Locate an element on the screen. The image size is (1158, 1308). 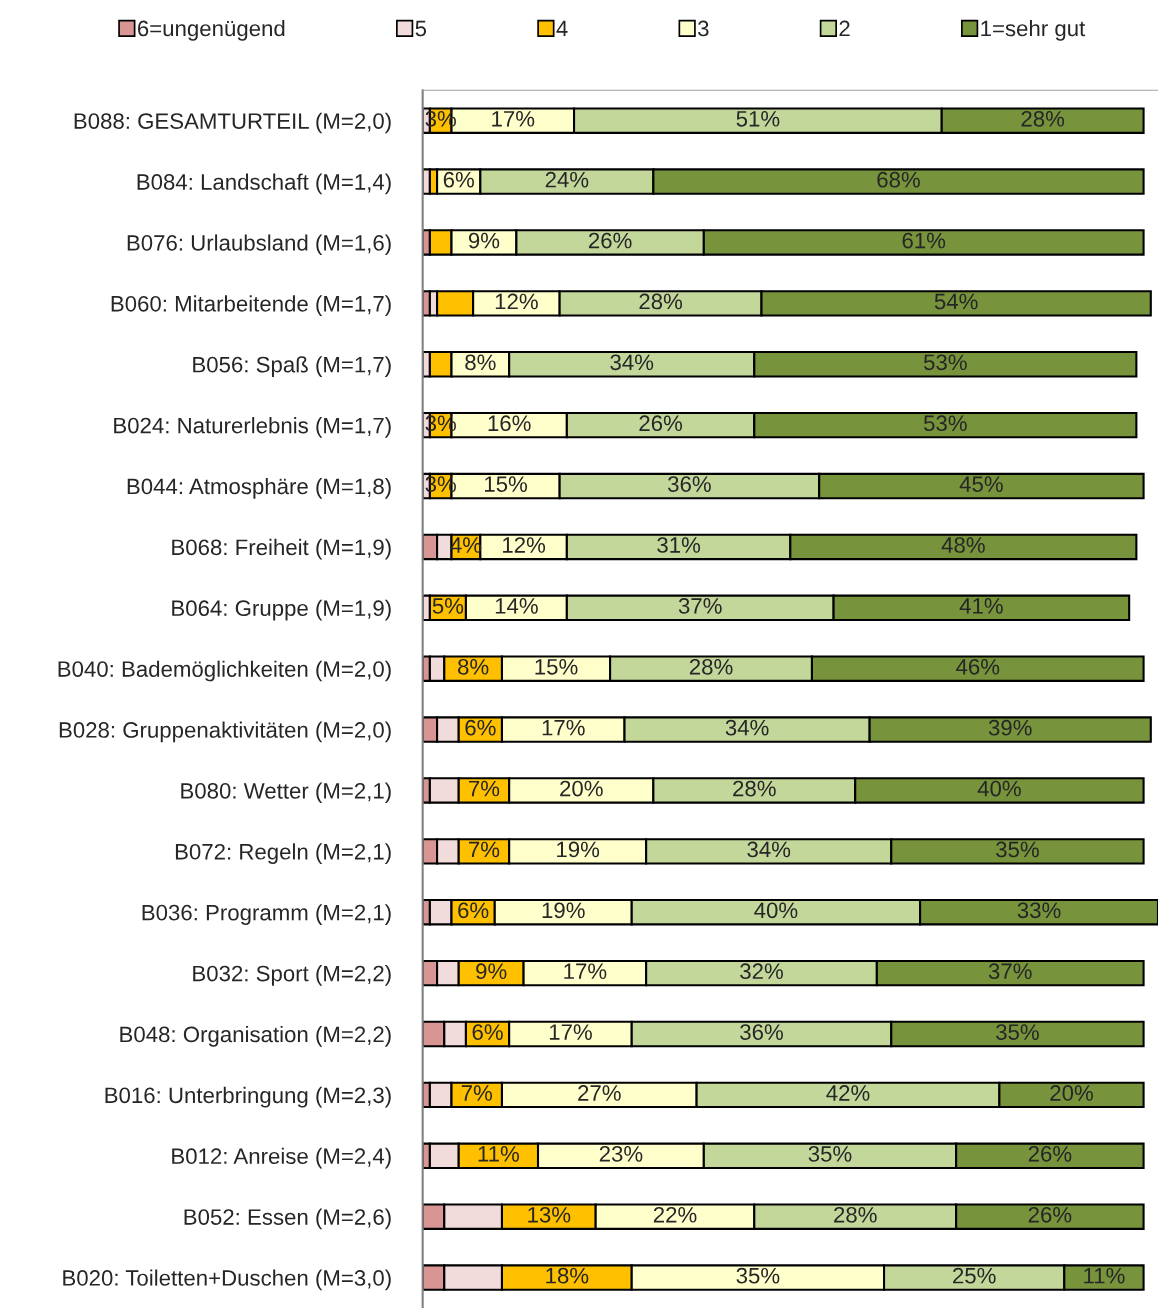
y-tick-label: B076: Urlaubsland (M=1,6) is located at coordinates (259, 245).